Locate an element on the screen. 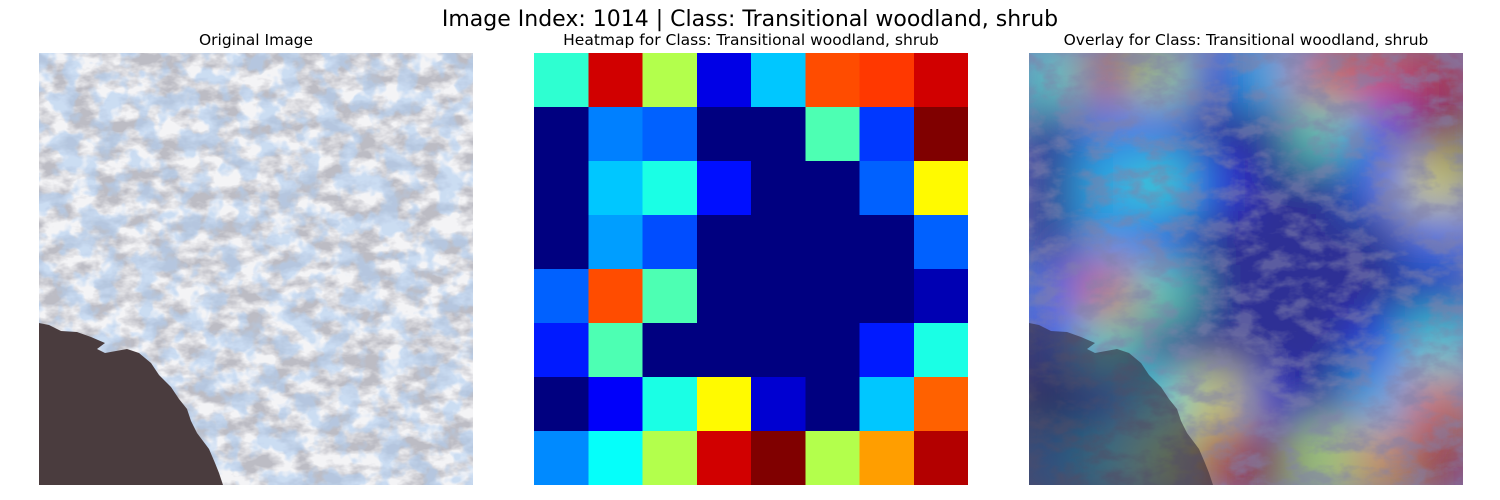 The height and width of the screenshot is (500, 1500). heatmap-cell-r4-c0 is located at coordinates (561, 296).